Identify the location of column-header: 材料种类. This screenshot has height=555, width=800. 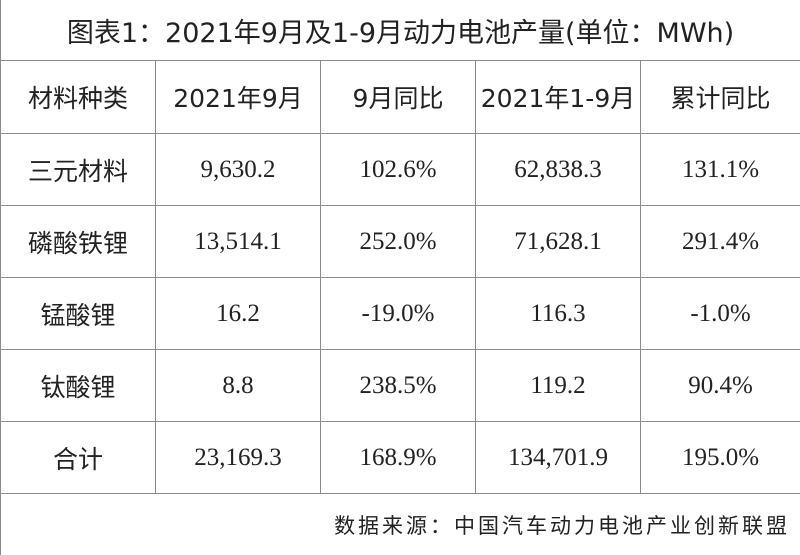
(78, 97).